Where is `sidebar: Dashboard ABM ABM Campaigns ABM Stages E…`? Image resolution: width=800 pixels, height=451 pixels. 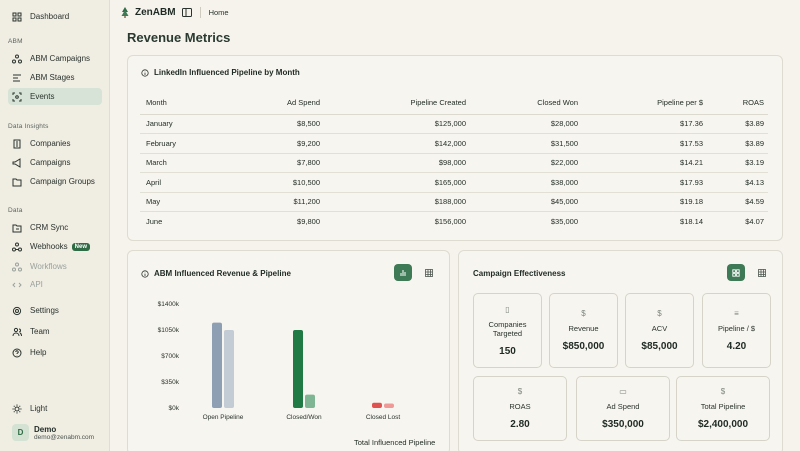 sidebar: Dashboard ABM ABM Campaigns ABM Stages E… is located at coordinates (55, 225).